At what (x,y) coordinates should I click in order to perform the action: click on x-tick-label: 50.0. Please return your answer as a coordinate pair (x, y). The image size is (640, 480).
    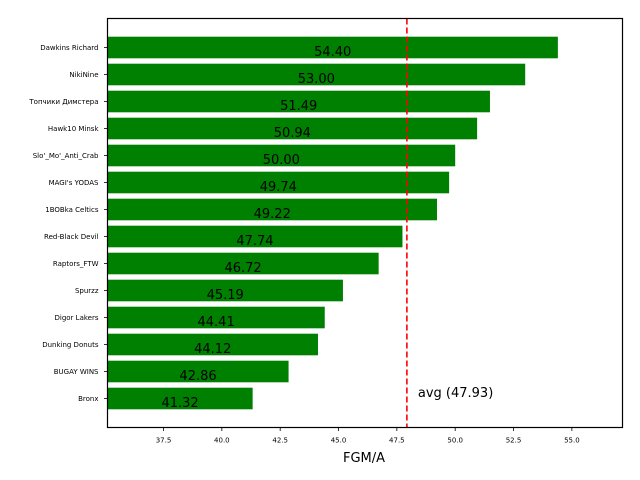
    Looking at the image, I should click on (455, 441).